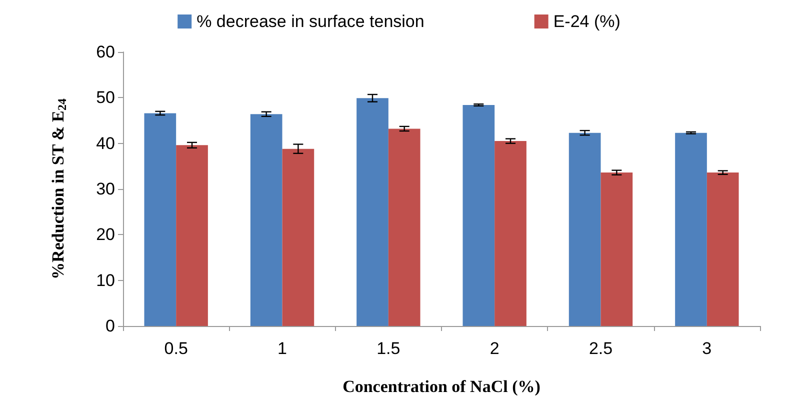  What do you see at coordinates (110, 326) in the screenshot?
I see `y-tick-label: 0` at bounding box center [110, 326].